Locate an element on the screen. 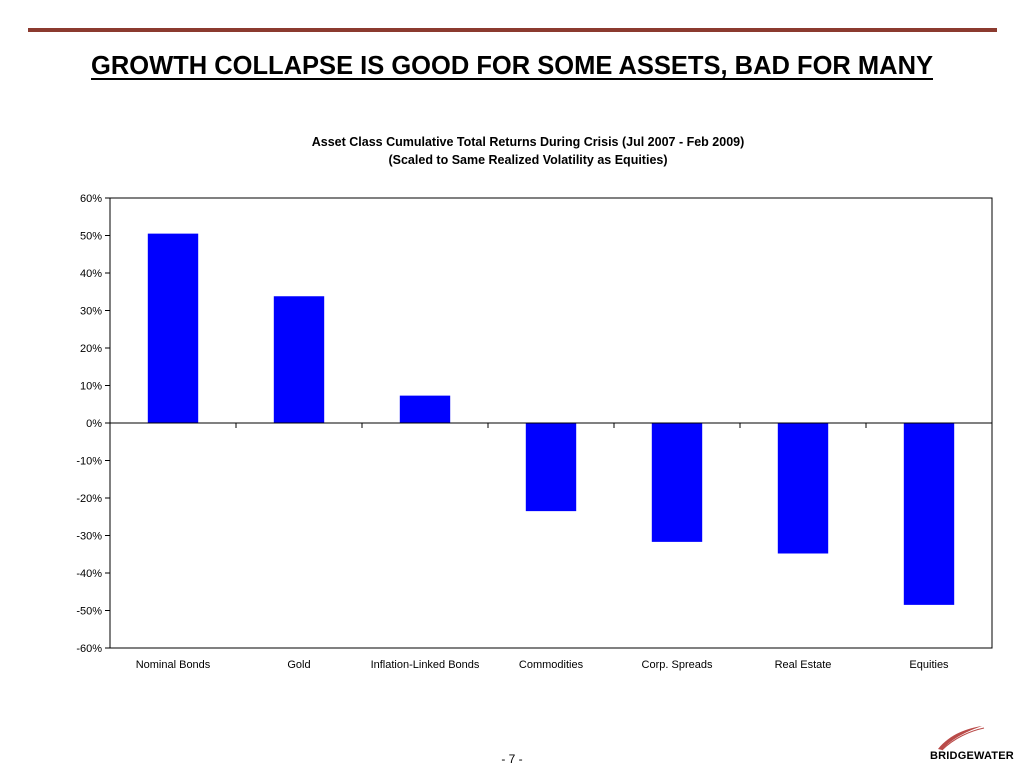 The width and height of the screenshot is (1024, 768). bar-nominal-bonds is located at coordinates (173, 328).